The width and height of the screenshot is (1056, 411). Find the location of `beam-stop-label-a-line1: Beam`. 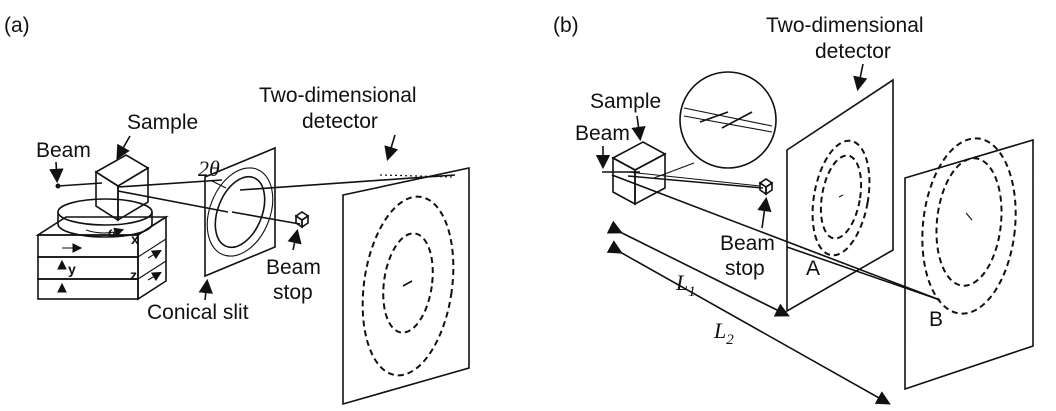

beam-stop-label-a-line1: Beam is located at coordinates (293, 267).